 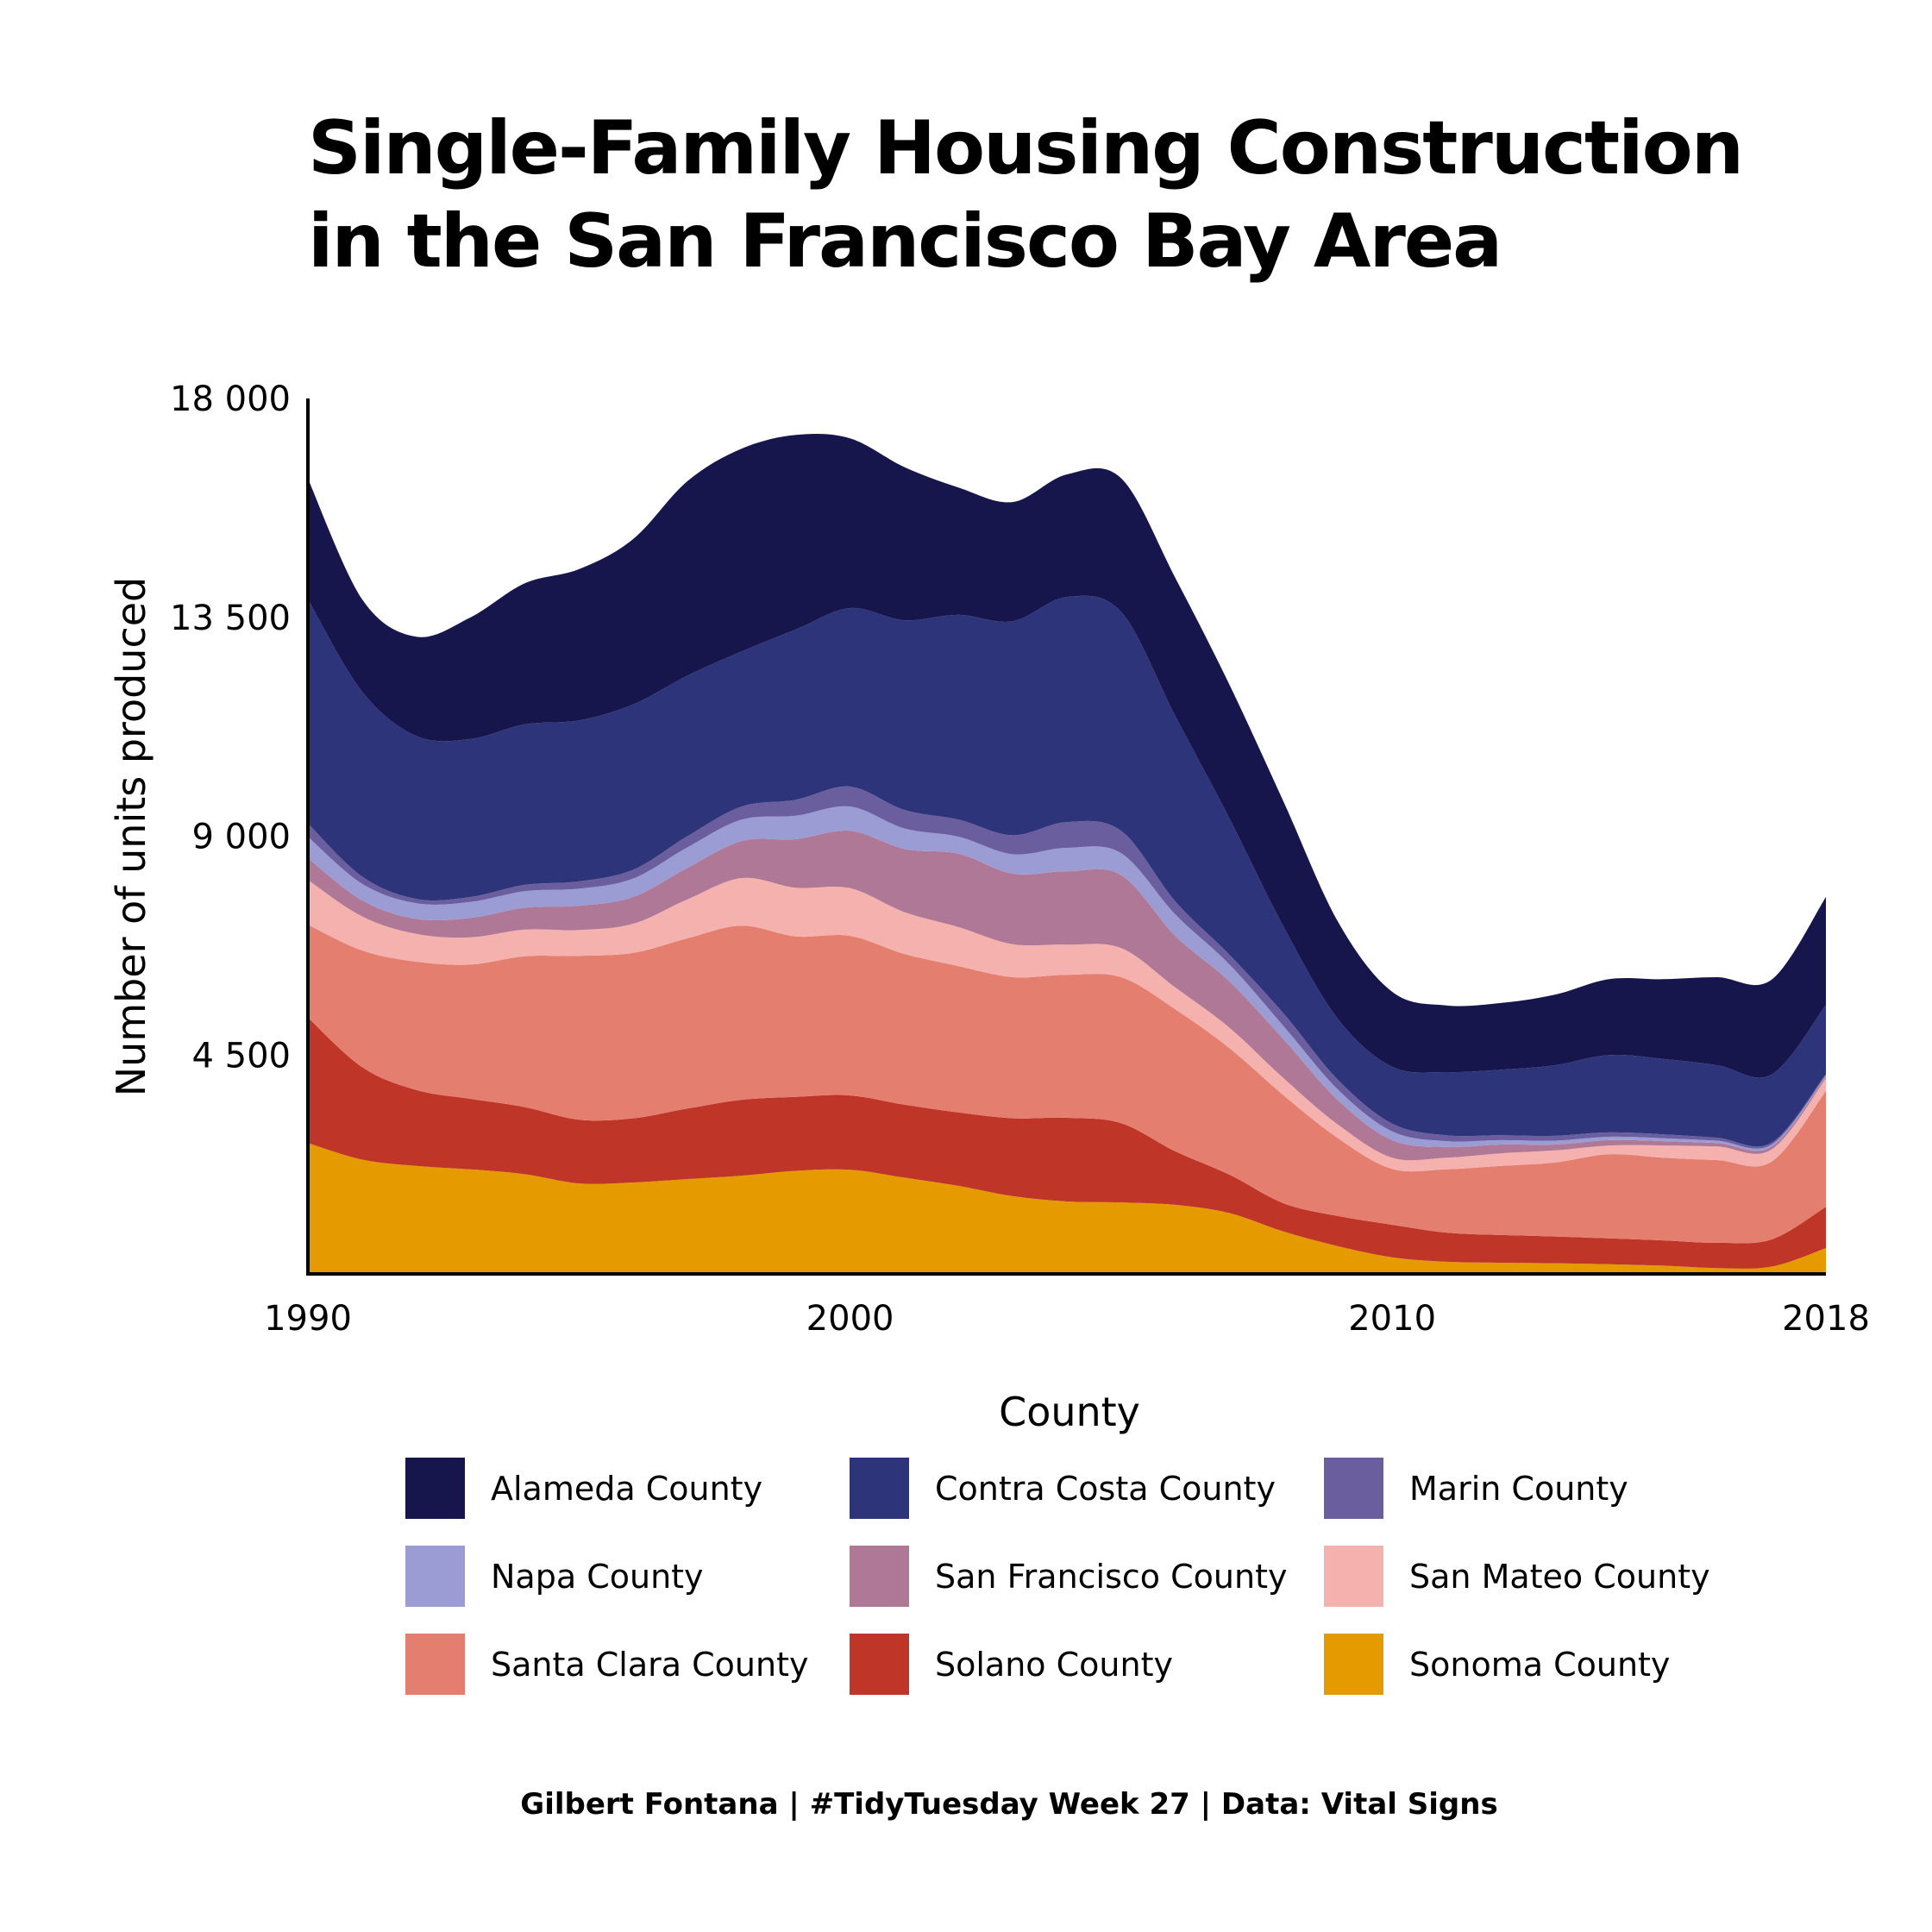 I want to click on legend-label: Marin County, so click(x=1518, y=1489).